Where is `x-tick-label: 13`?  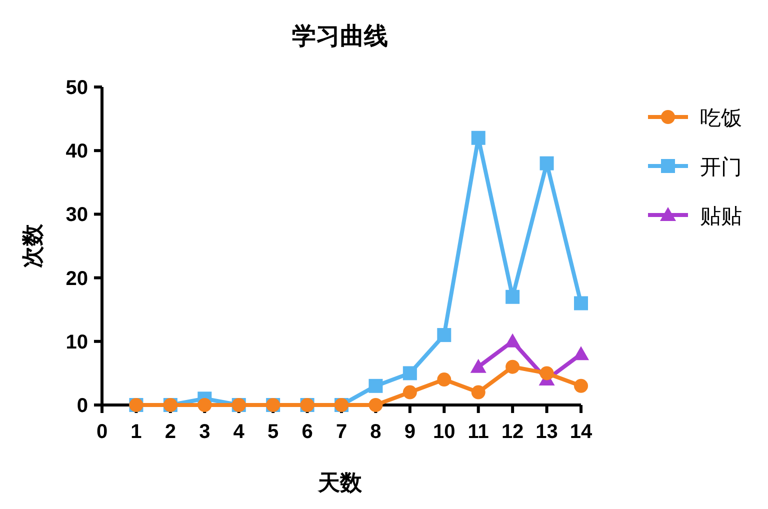
x-tick-label: 13 is located at coordinates (547, 432).